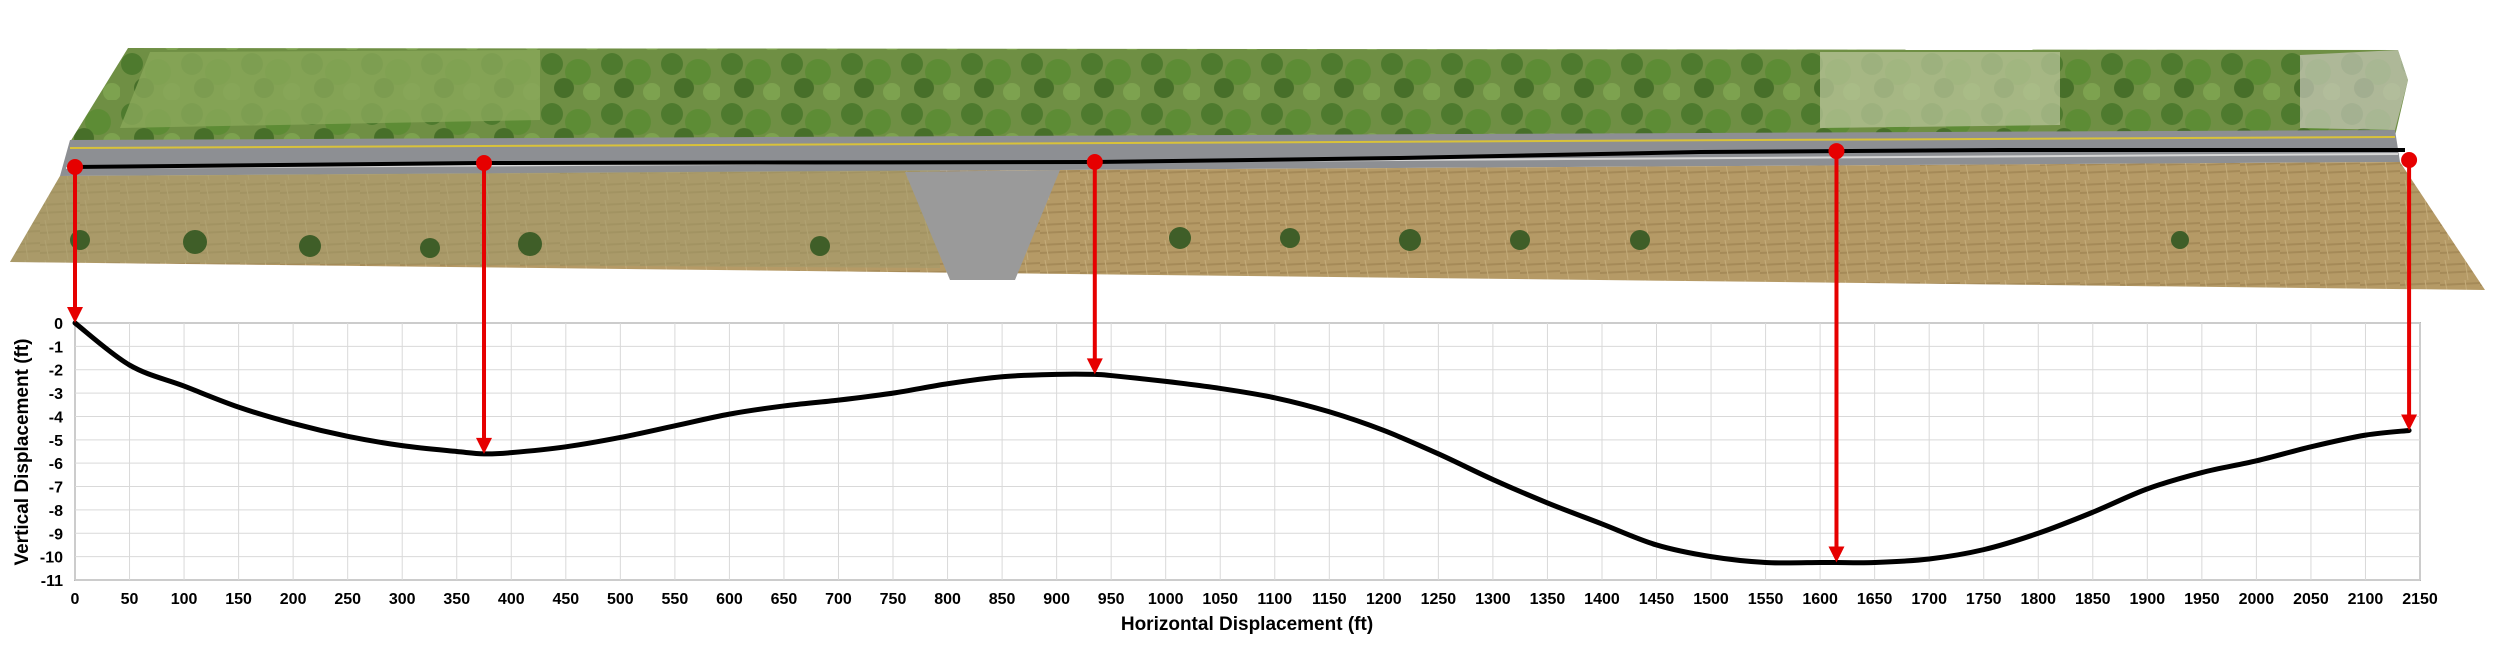  I want to click on x-tick-label: 850, so click(1002, 599).